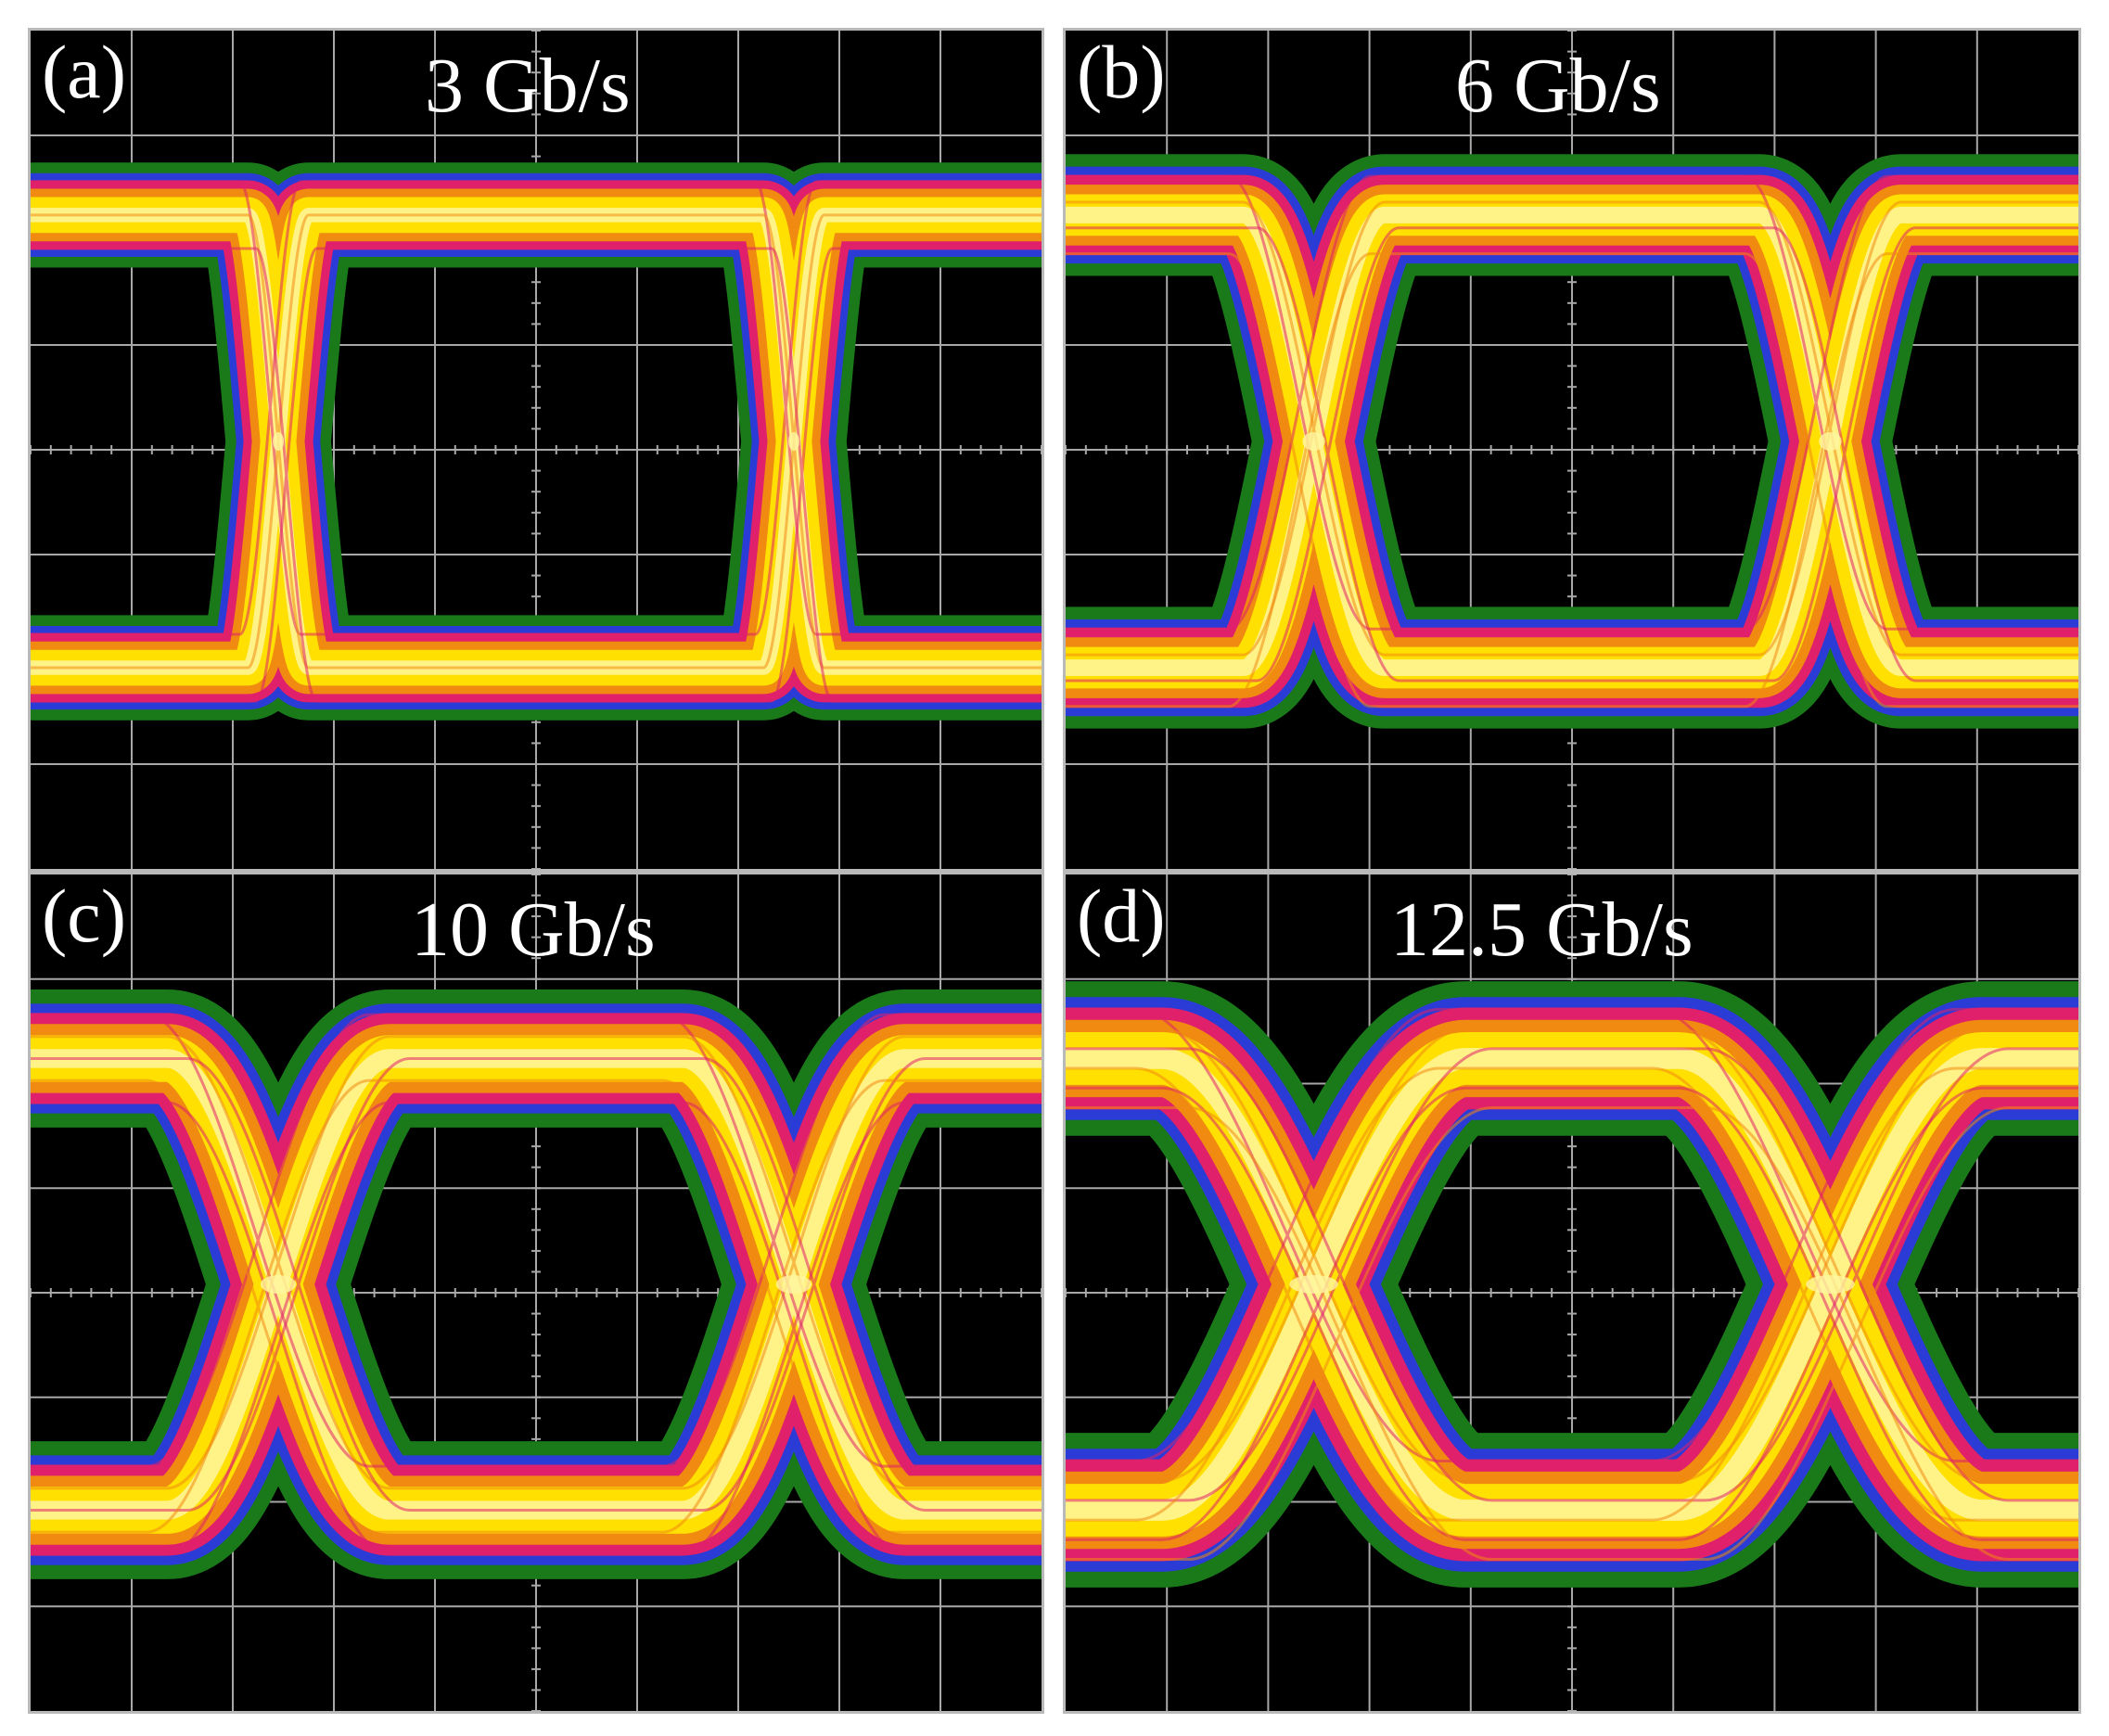 This screenshot has width=2109, height=1736. What do you see at coordinates (1121, 72) in the screenshot?
I see `panel-label-b: (b)` at bounding box center [1121, 72].